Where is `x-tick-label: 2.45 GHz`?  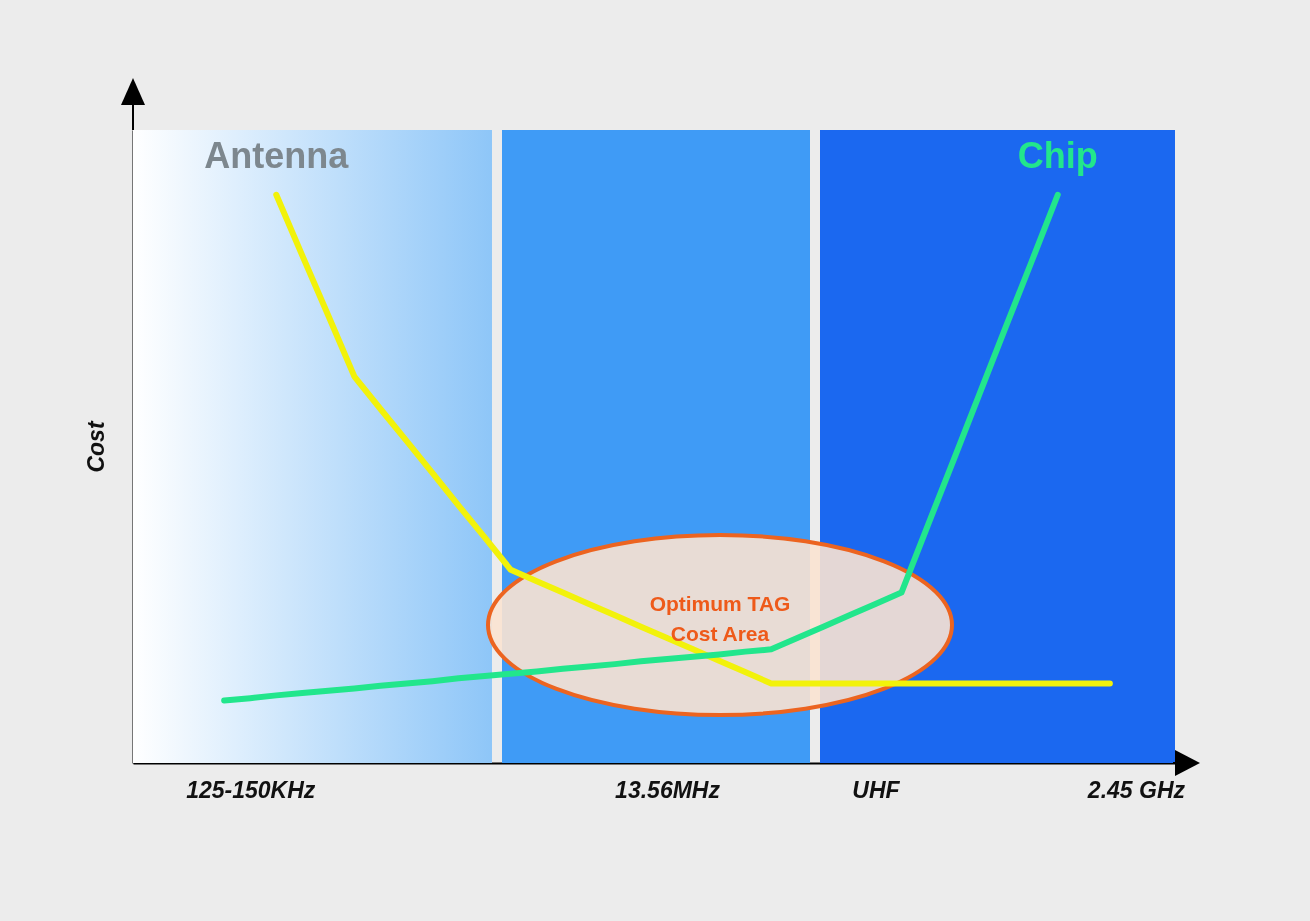 x-tick-label: 2.45 GHz is located at coordinates (1136, 789).